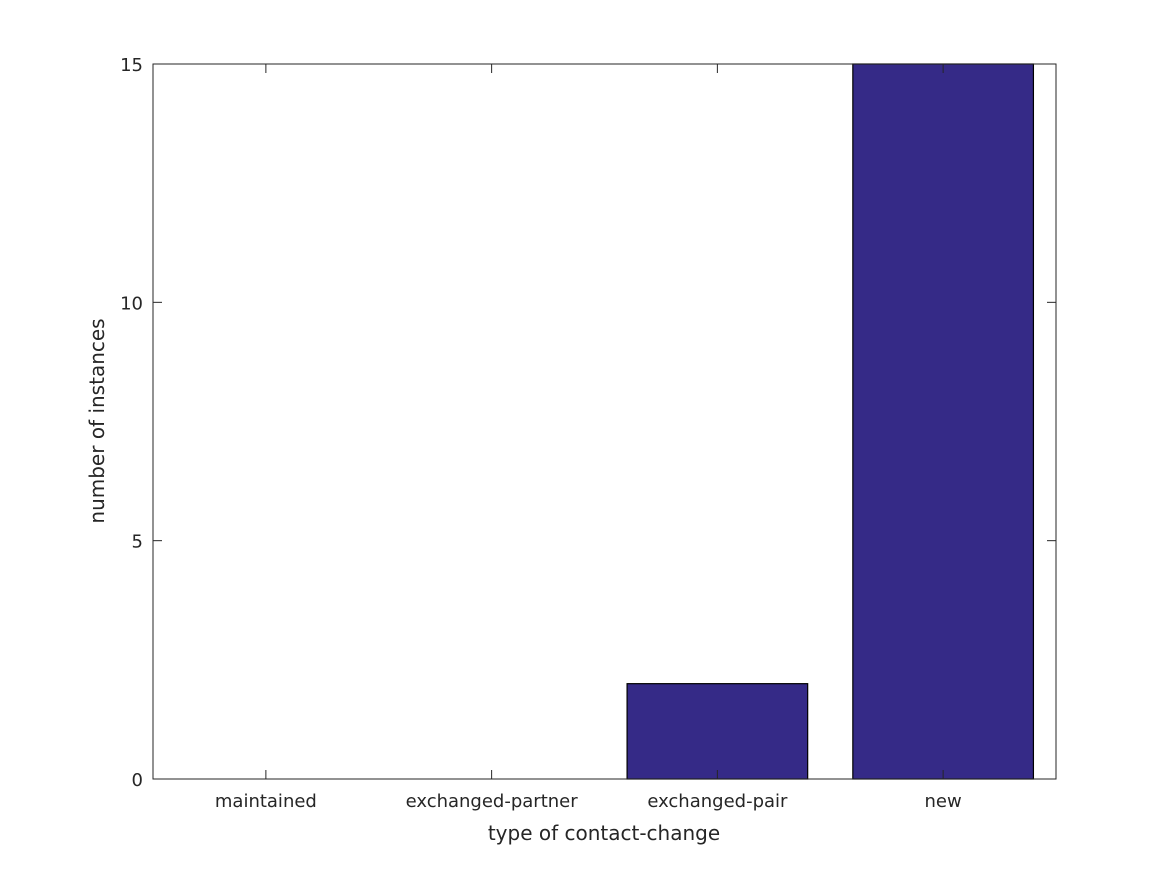 The width and height of the screenshot is (1167, 879). What do you see at coordinates (717, 801) in the screenshot?
I see `x-tick-label: exchanged-pair` at bounding box center [717, 801].